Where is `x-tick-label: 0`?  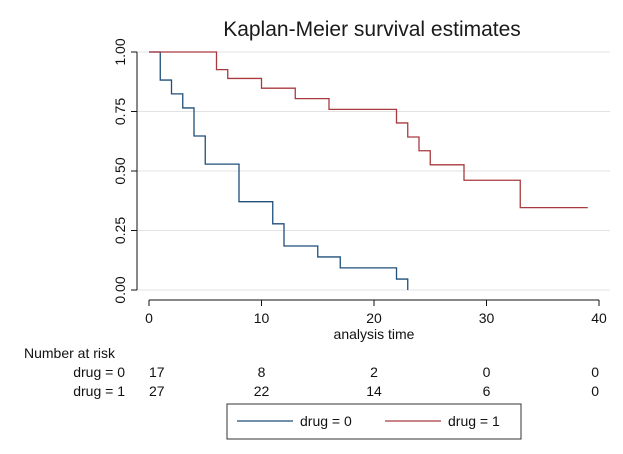
x-tick-label: 0 is located at coordinates (149, 318).